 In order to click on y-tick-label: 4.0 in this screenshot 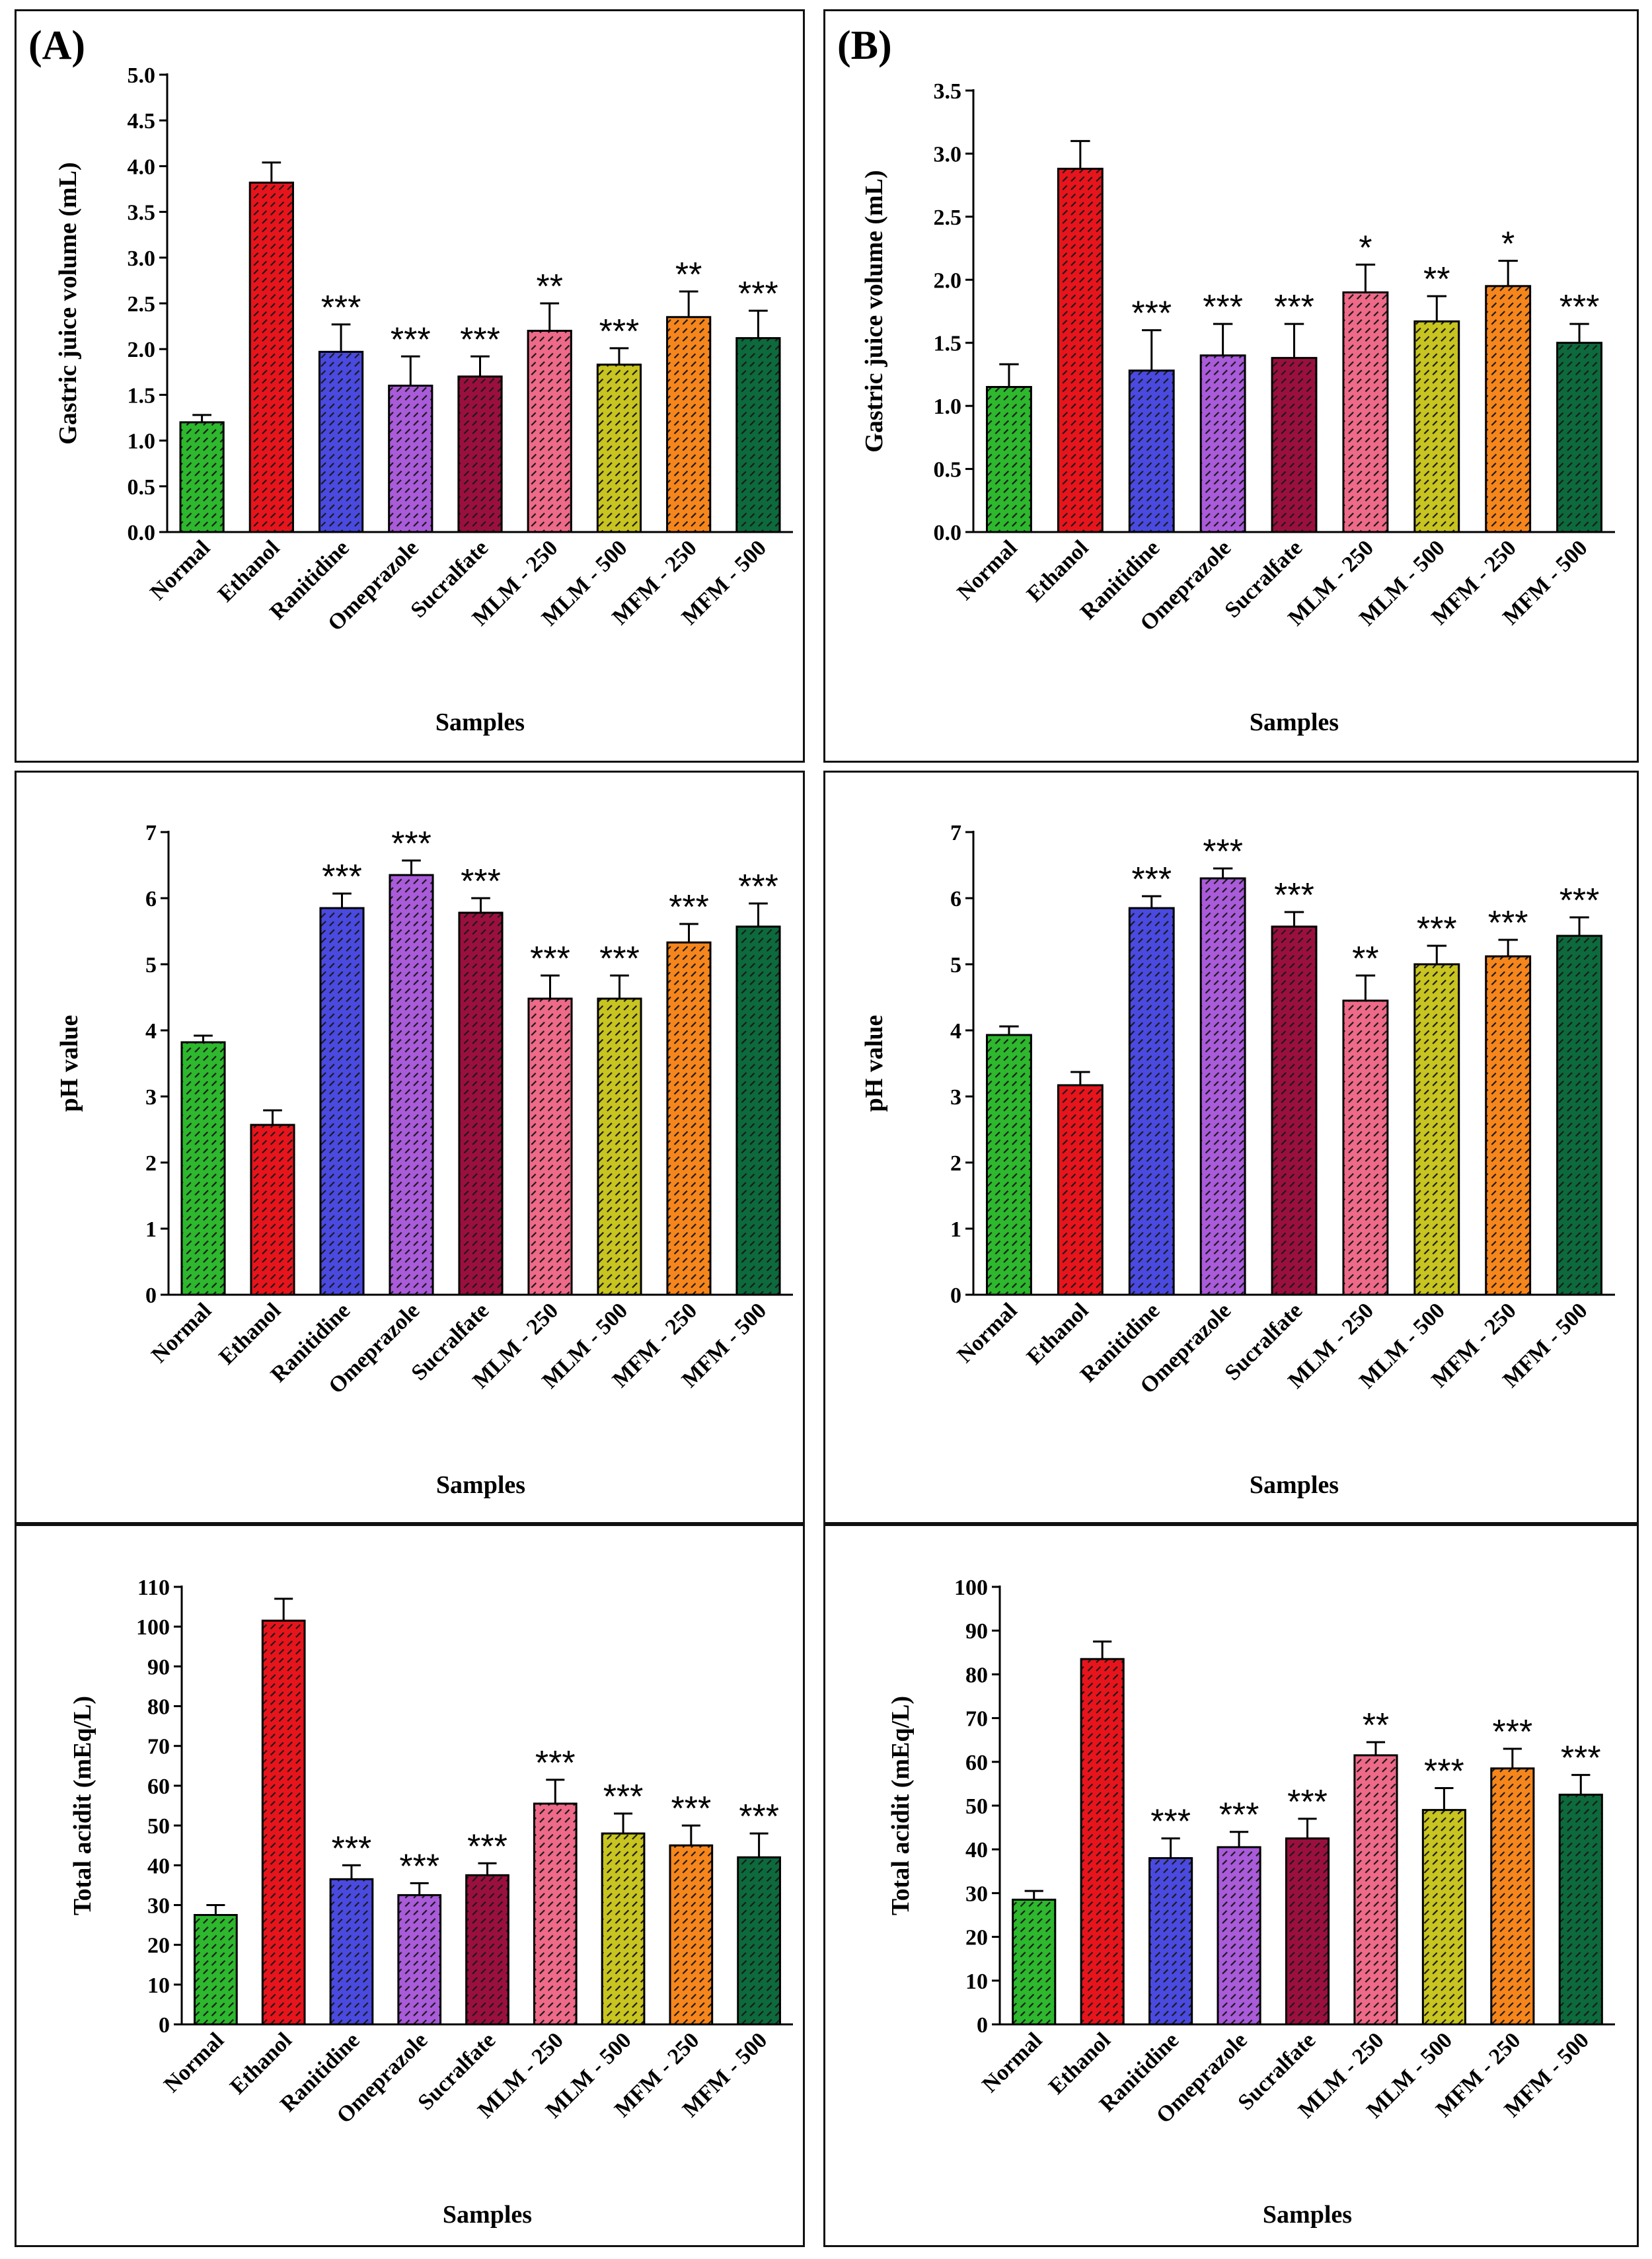, I will do `click(142, 167)`.